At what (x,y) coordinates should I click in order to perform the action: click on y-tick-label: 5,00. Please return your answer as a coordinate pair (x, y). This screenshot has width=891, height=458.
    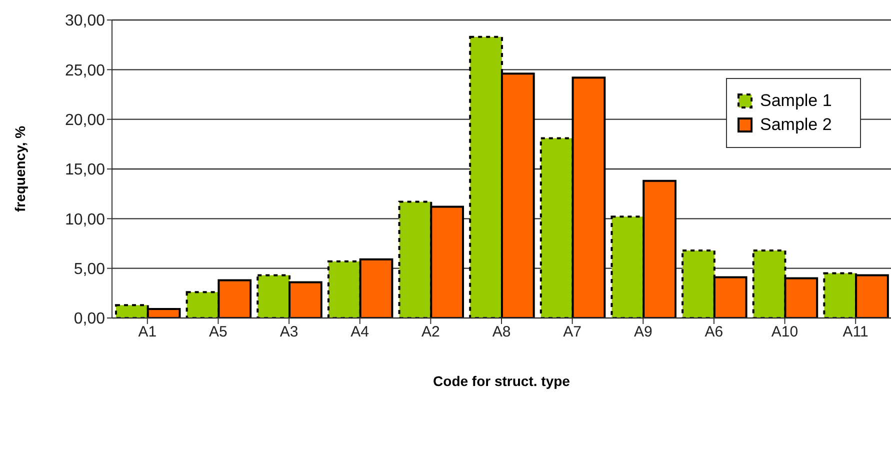
    Looking at the image, I should click on (90, 269).